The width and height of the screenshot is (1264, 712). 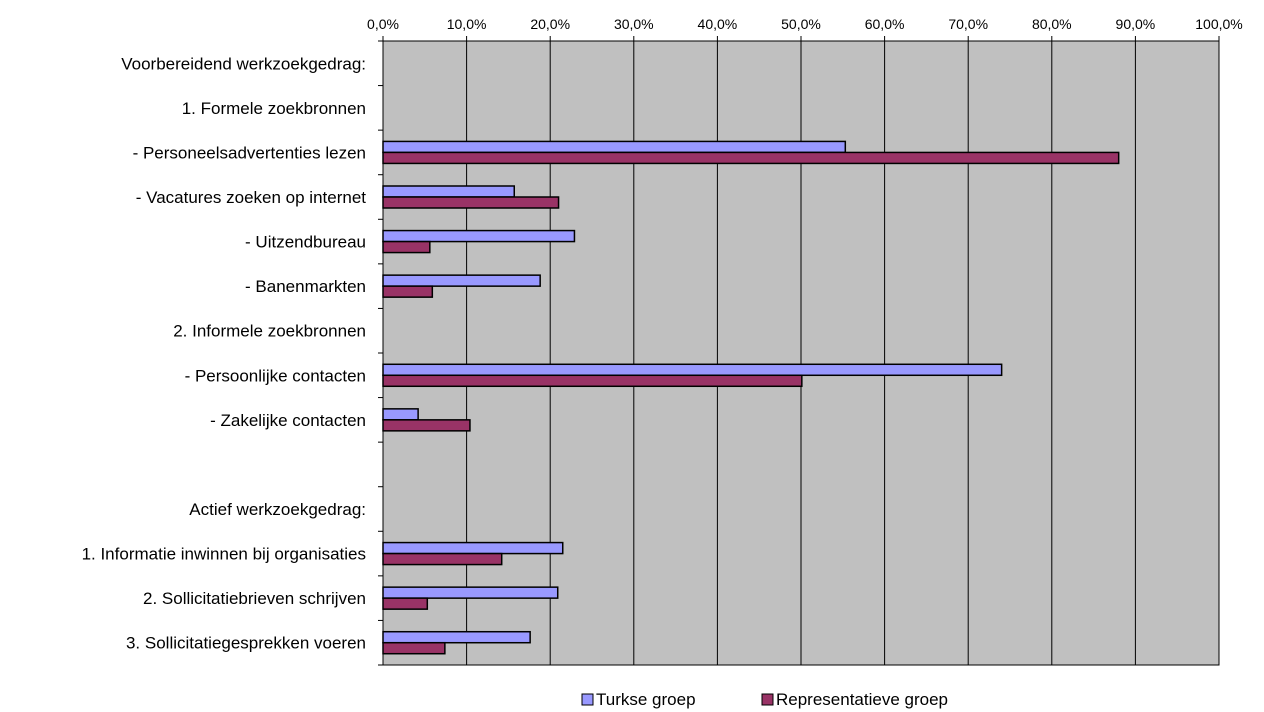 What do you see at coordinates (251, 197) in the screenshot?
I see `category-label: - Vacatures zoeken op internet` at bounding box center [251, 197].